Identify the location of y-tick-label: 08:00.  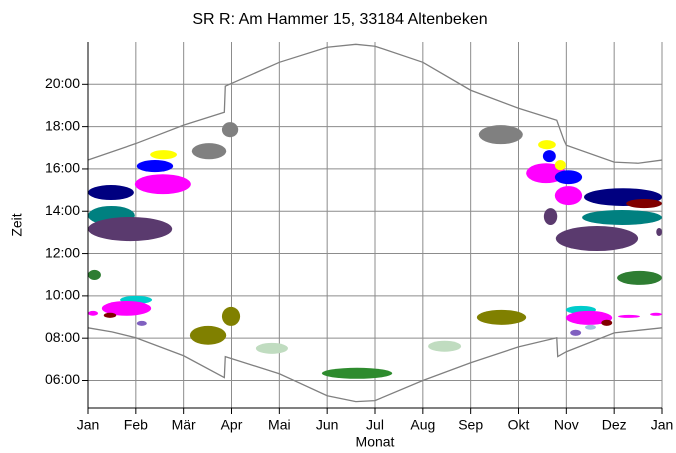
(62, 337).